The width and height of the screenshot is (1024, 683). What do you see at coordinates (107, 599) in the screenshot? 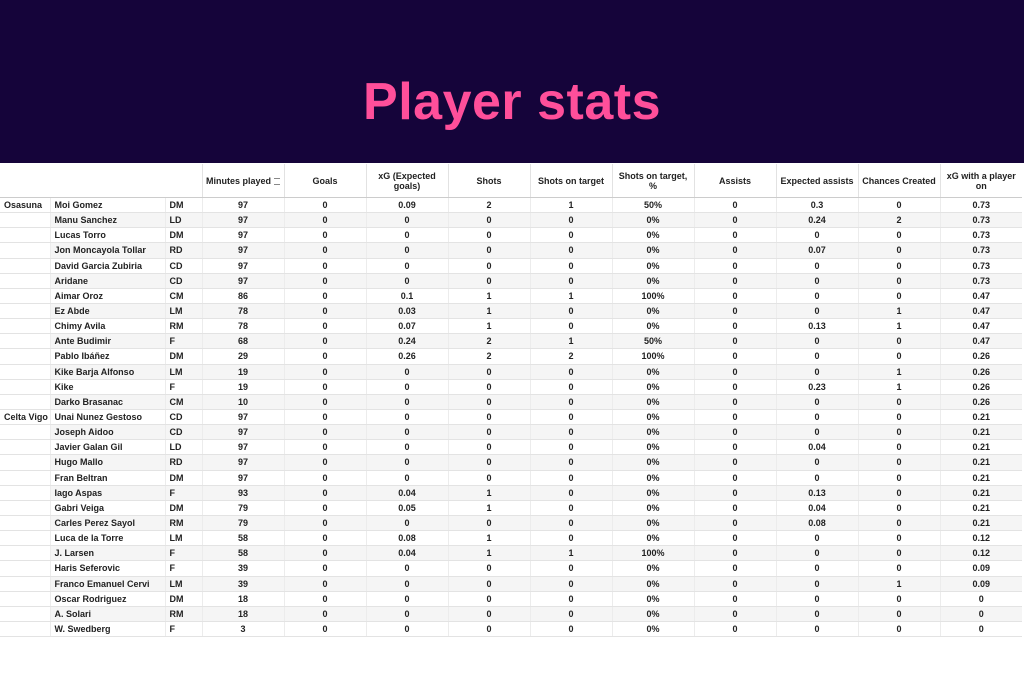
I see `player-name: Oscar Rodriguez` at bounding box center [107, 599].